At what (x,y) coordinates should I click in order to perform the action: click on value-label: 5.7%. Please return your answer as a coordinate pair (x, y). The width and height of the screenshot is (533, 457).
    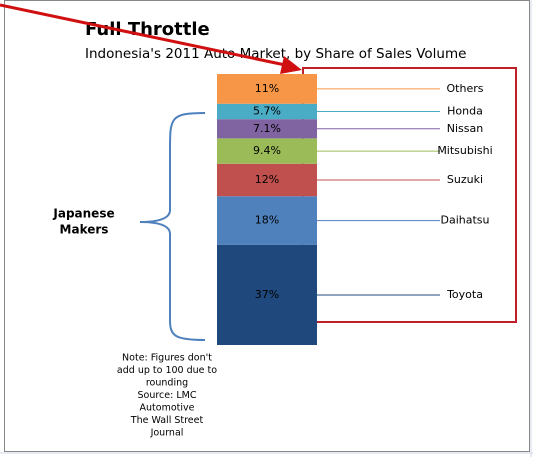
    Looking at the image, I should click on (267, 110).